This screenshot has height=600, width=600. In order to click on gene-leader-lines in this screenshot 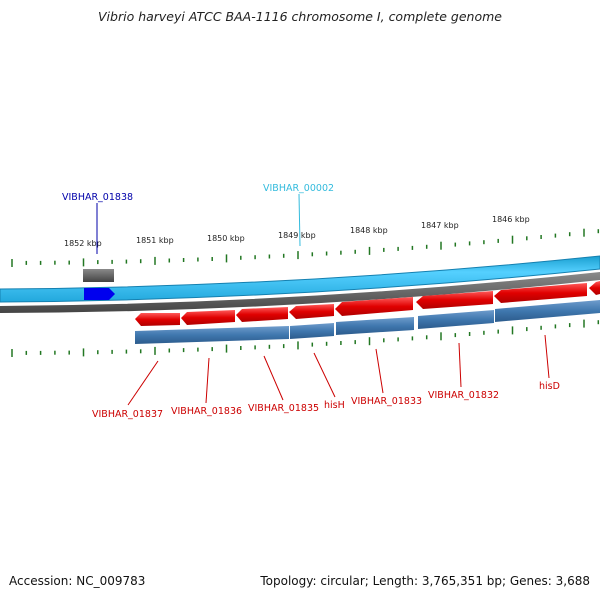, I will do `click(338, 370)`.